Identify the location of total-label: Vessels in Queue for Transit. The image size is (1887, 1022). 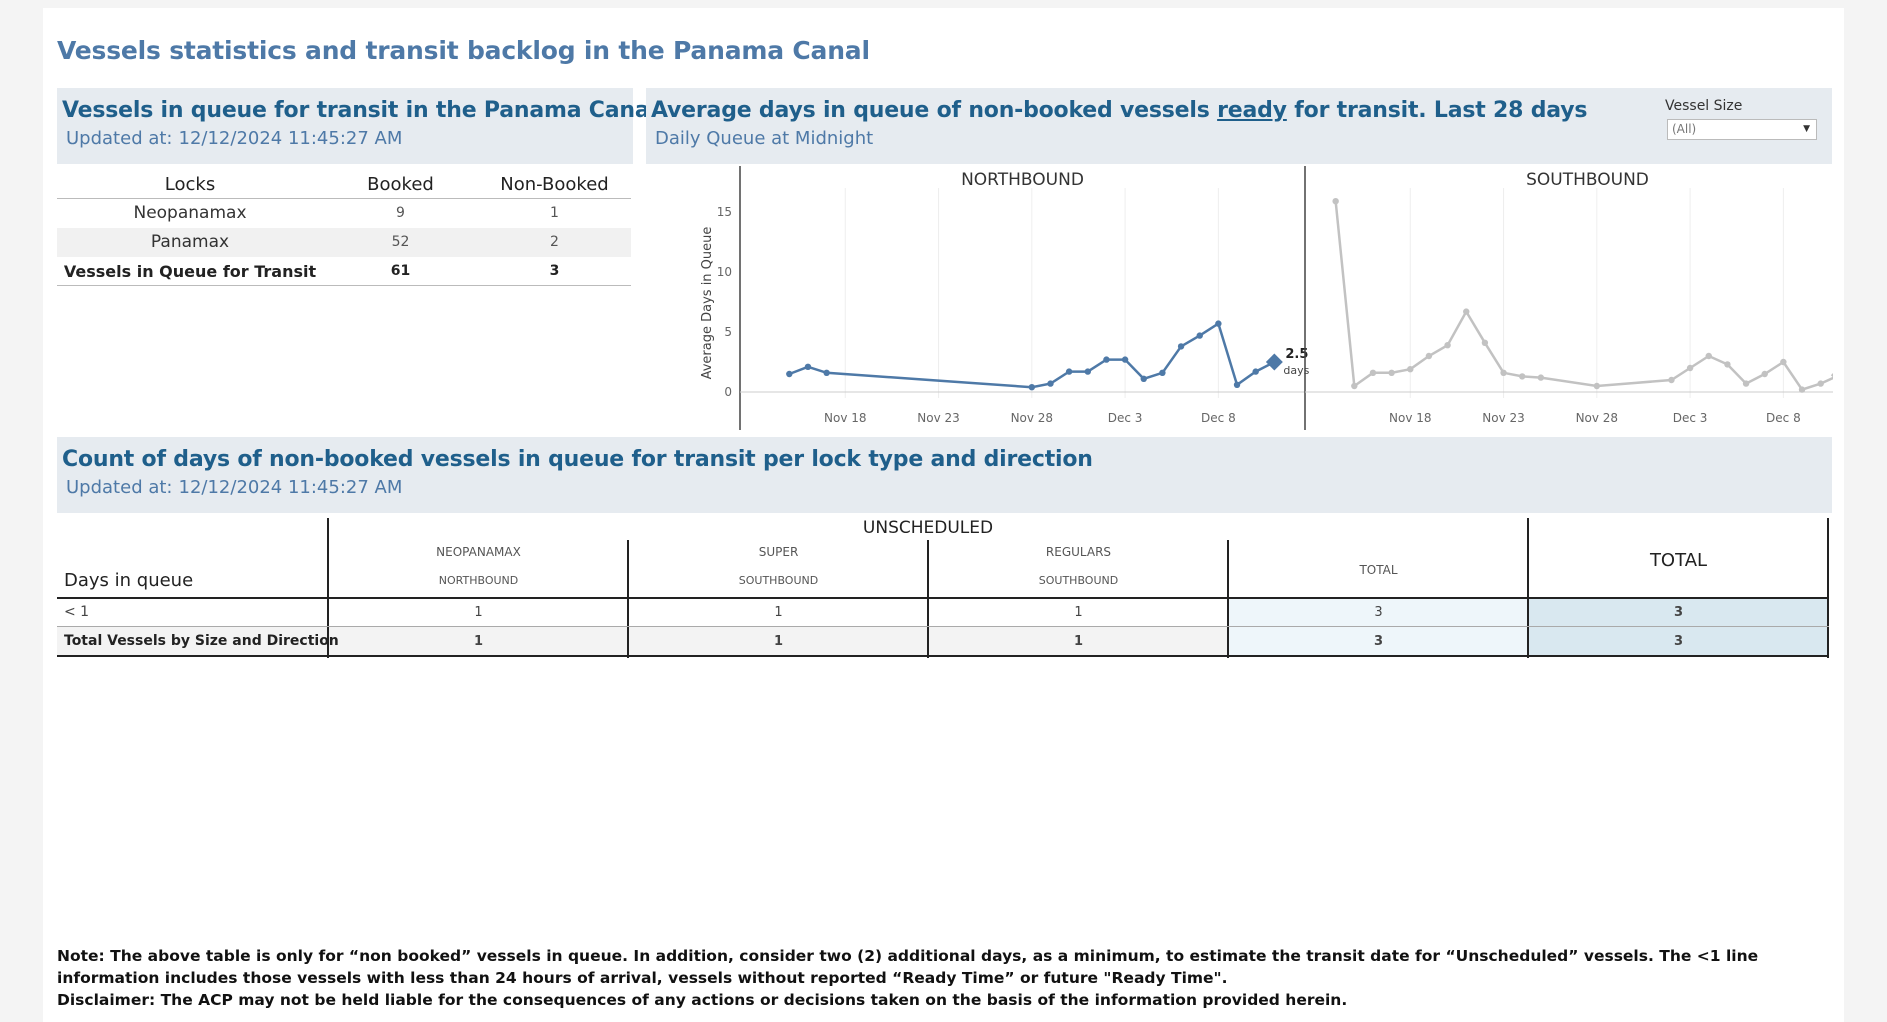
(190, 271).